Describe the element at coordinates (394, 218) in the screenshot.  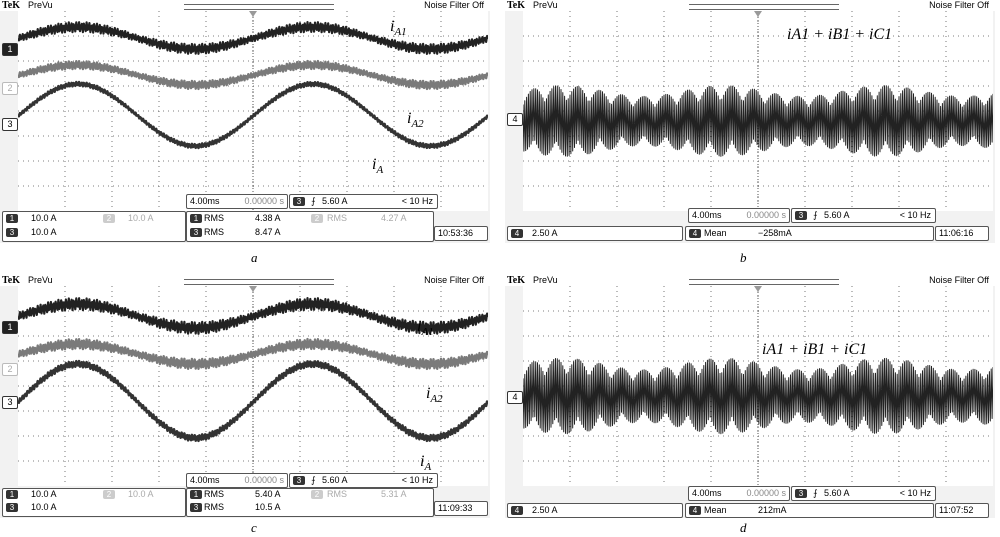
I see `ch2-rms: 4.27 A` at that location.